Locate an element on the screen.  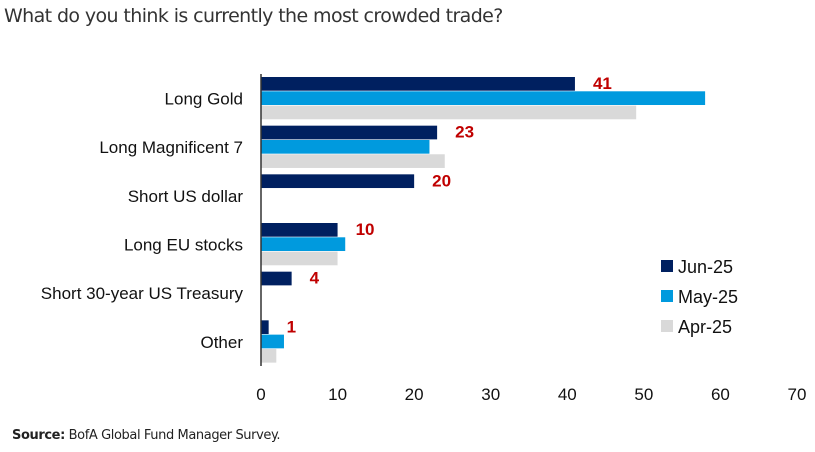
category-label-4: Short 30-year US Treasury is located at coordinates (142, 293).